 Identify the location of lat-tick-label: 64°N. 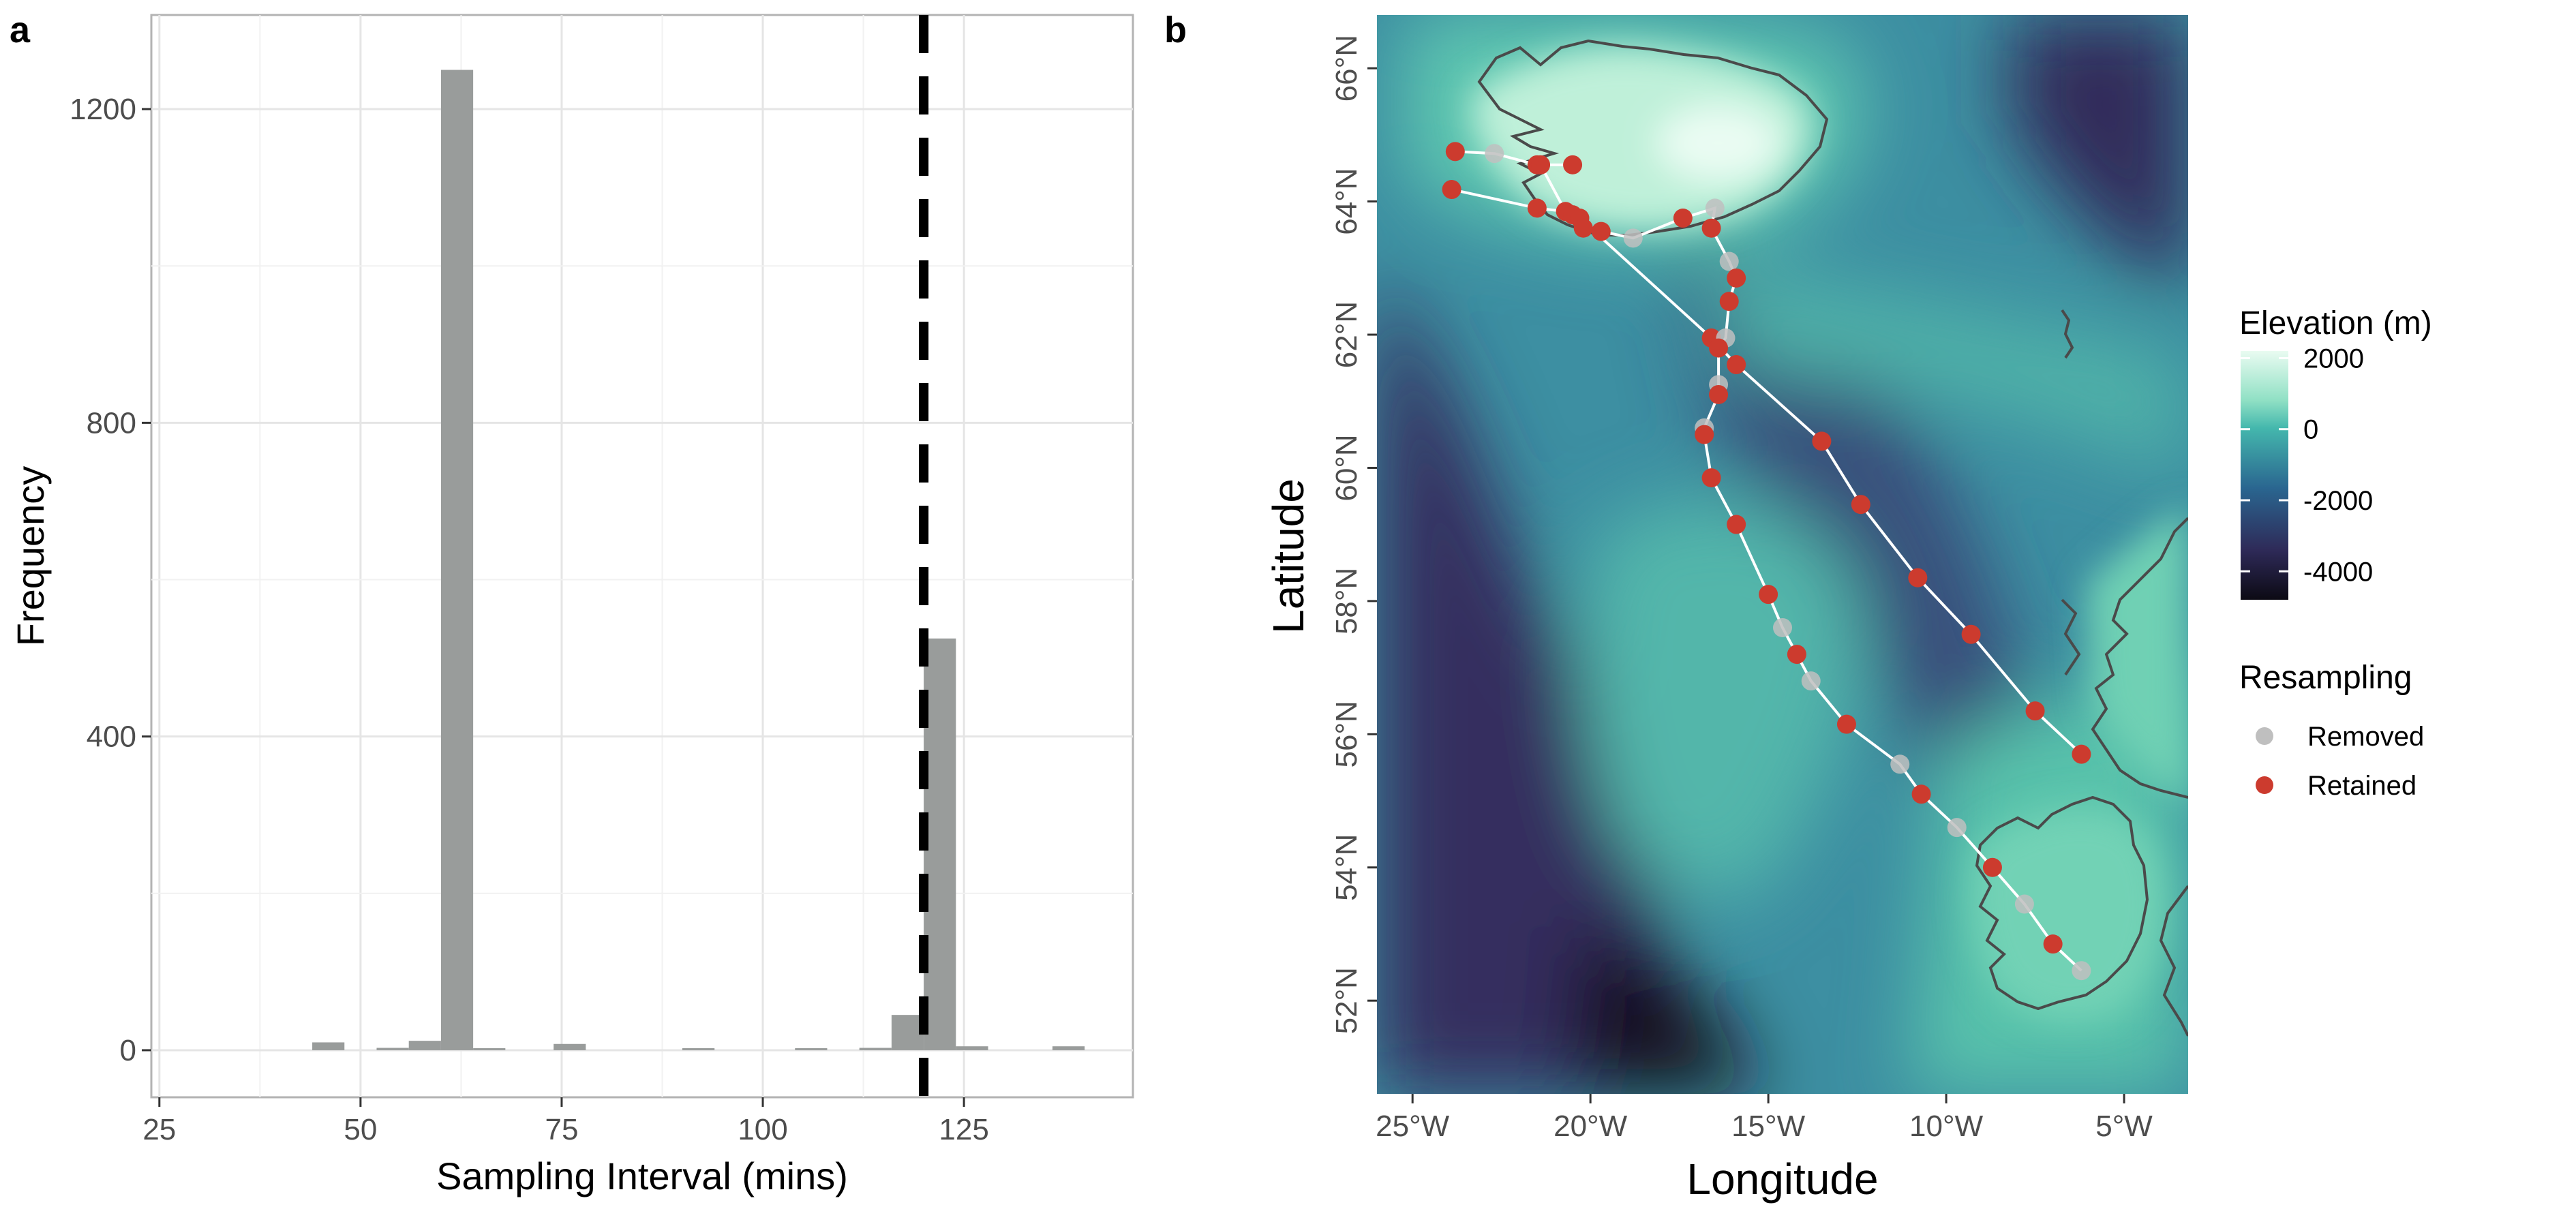
(1347, 201).